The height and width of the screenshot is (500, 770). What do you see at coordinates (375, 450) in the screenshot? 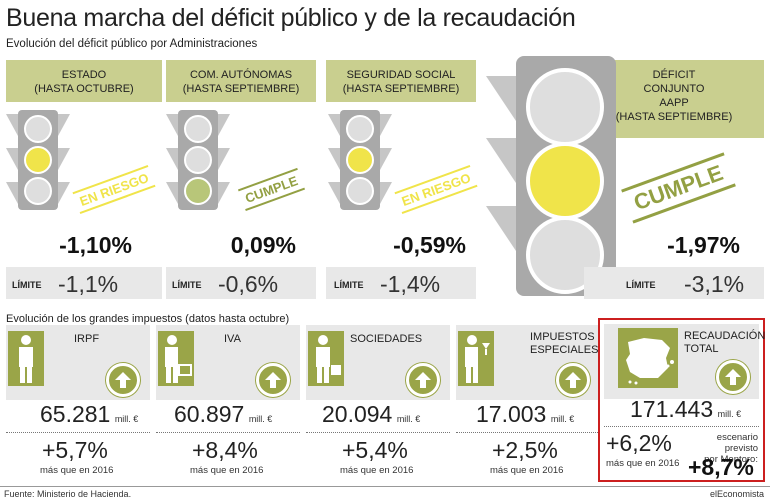
I see `tax-growth-sociedades: +5,4%` at bounding box center [375, 450].